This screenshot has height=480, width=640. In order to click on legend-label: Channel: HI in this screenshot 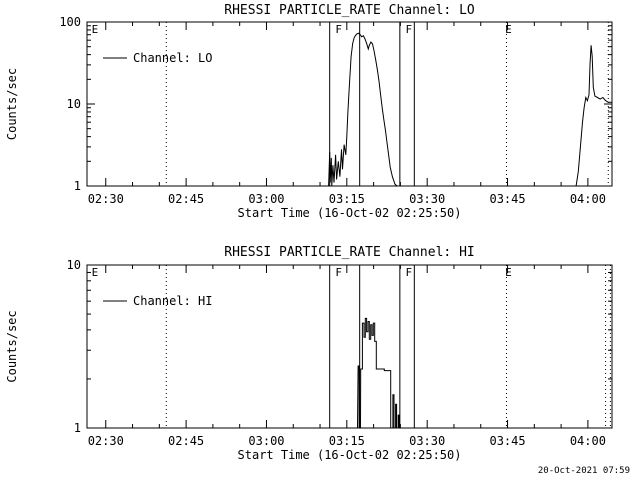, I will do `click(172, 301)`.